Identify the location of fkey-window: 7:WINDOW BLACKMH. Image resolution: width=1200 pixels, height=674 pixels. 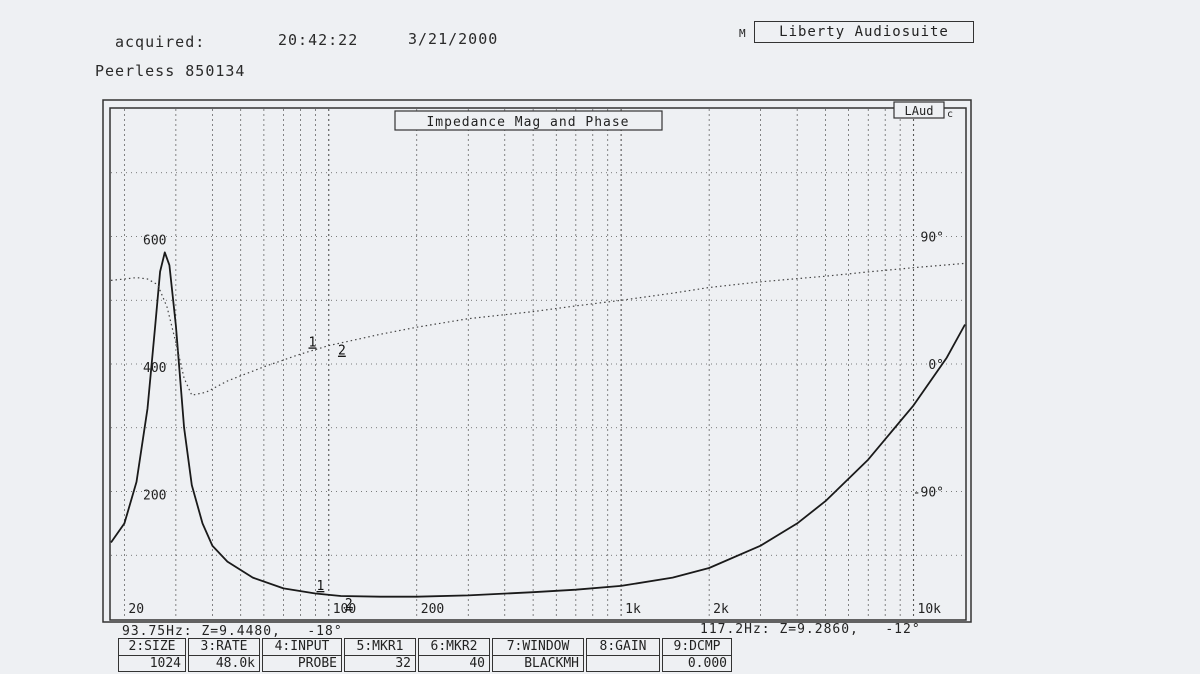
(538, 655).